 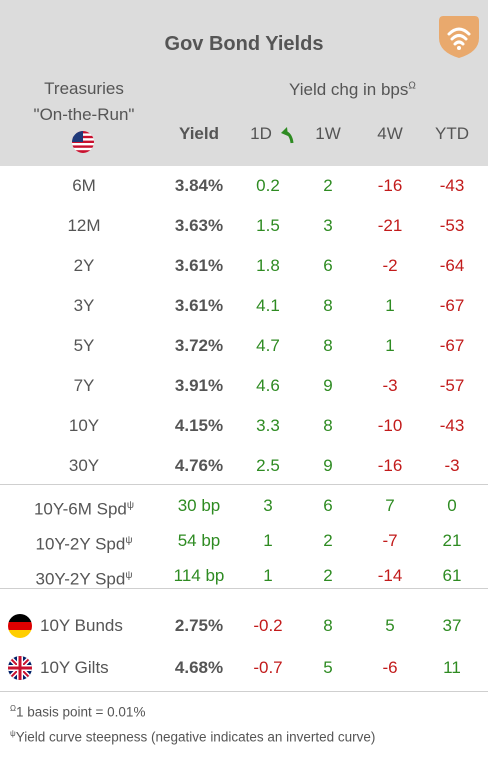 I want to click on row-label: 10Y-2Y Spdψ, so click(x=84, y=543).